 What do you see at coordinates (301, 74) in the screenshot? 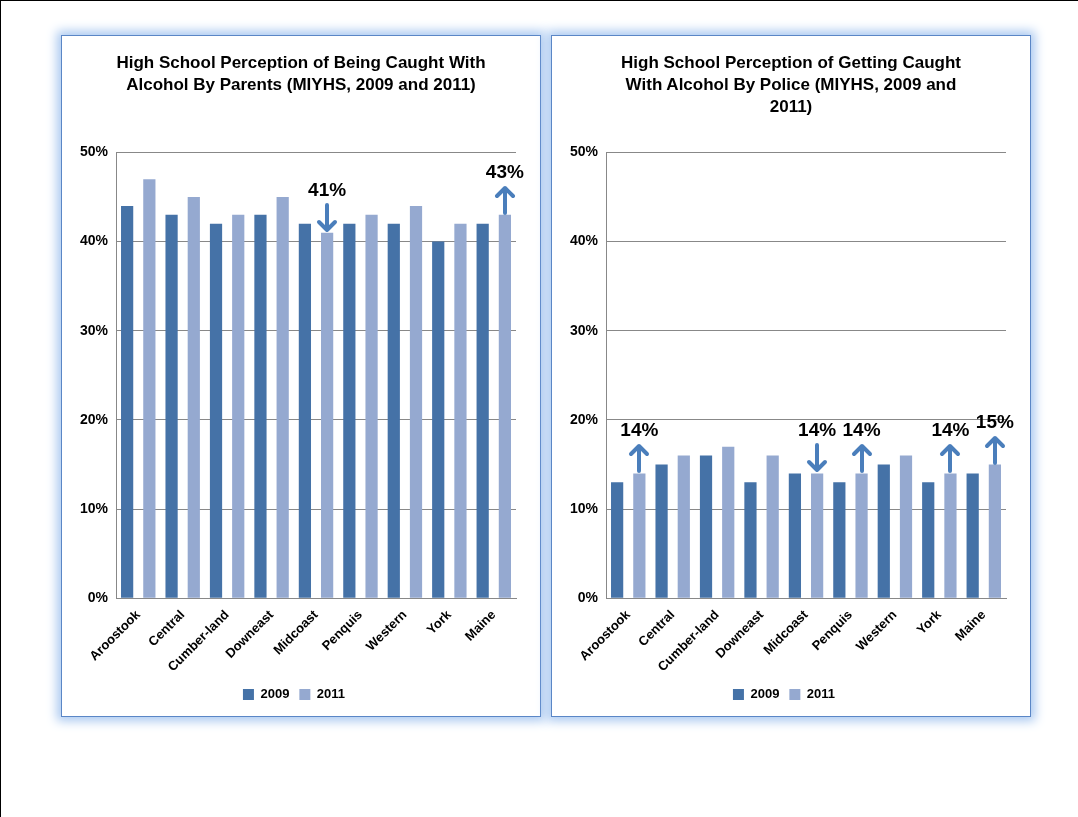
I see `chart-title: High School Perception of Being Caught With Alcohol By Parents (MIYHS, 2009 and 2011)` at bounding box center [301, 74].